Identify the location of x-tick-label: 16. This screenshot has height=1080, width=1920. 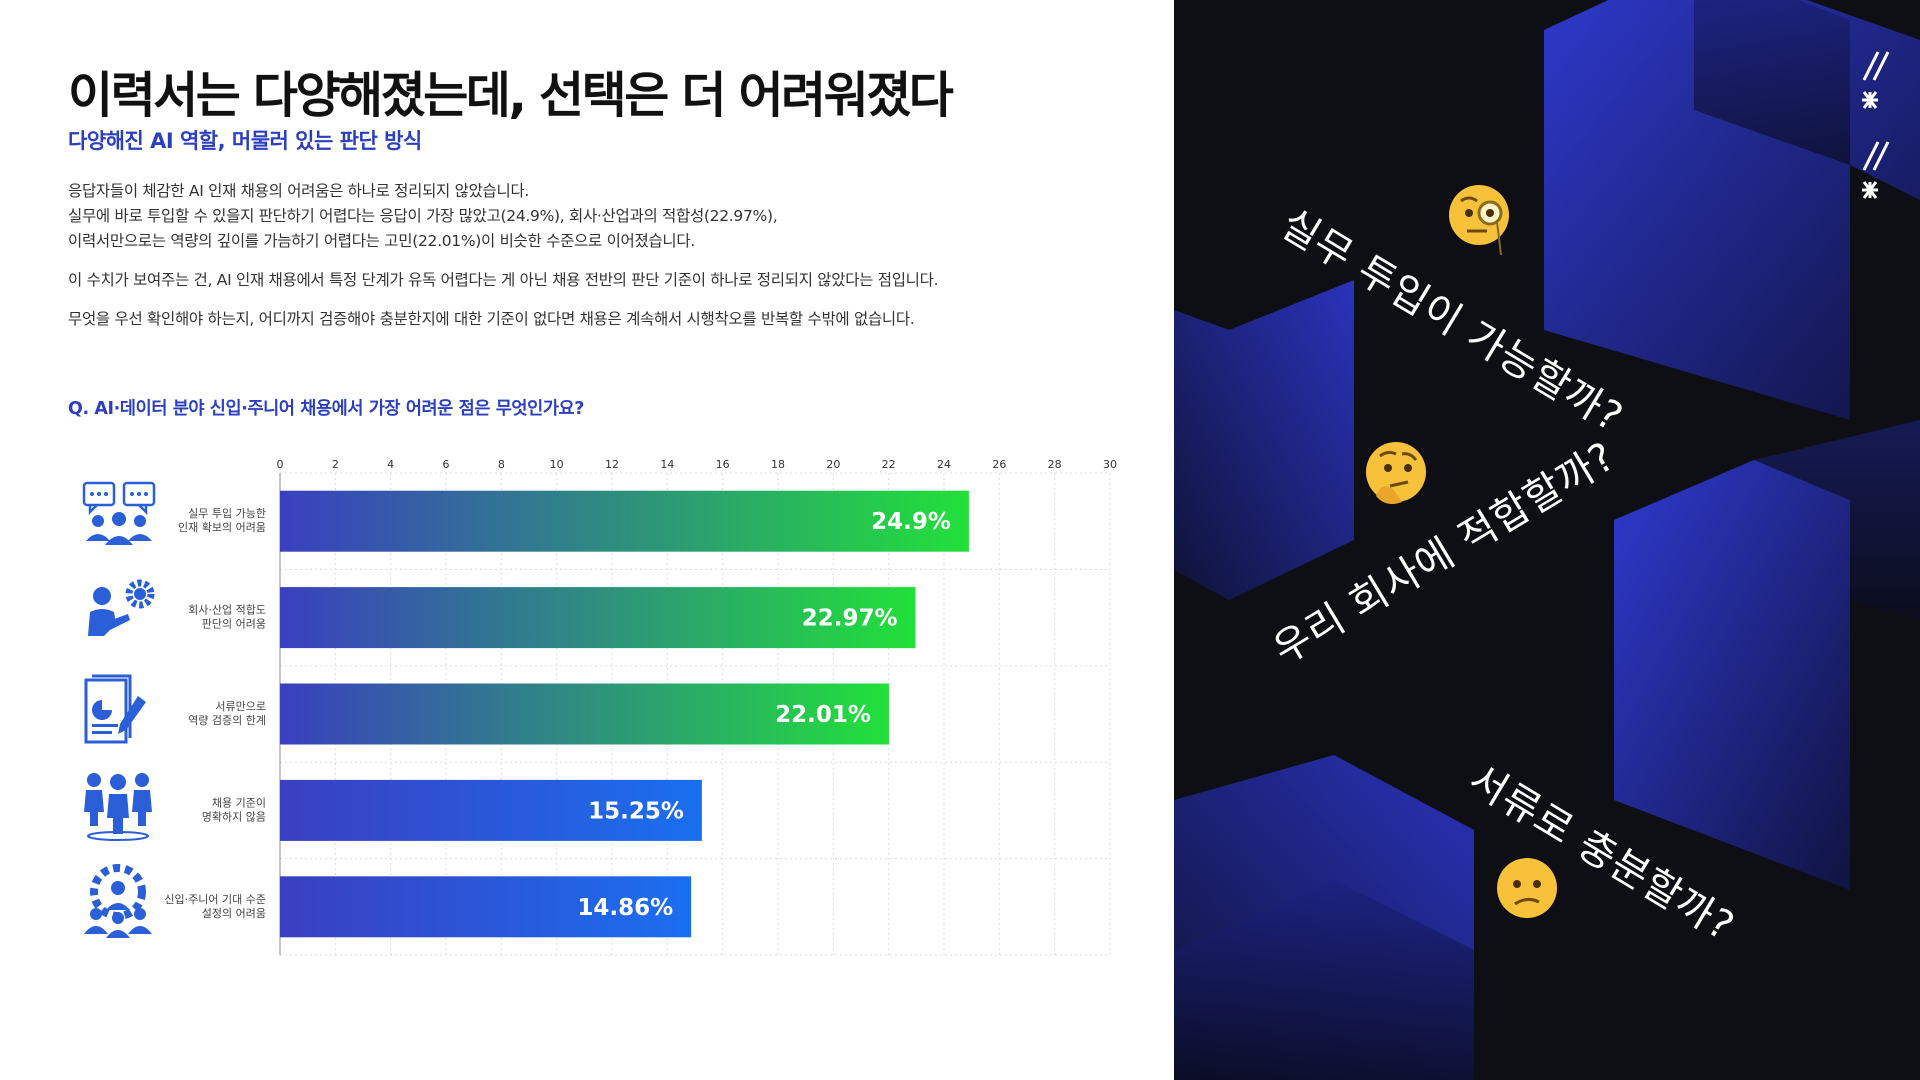
(723, 464).